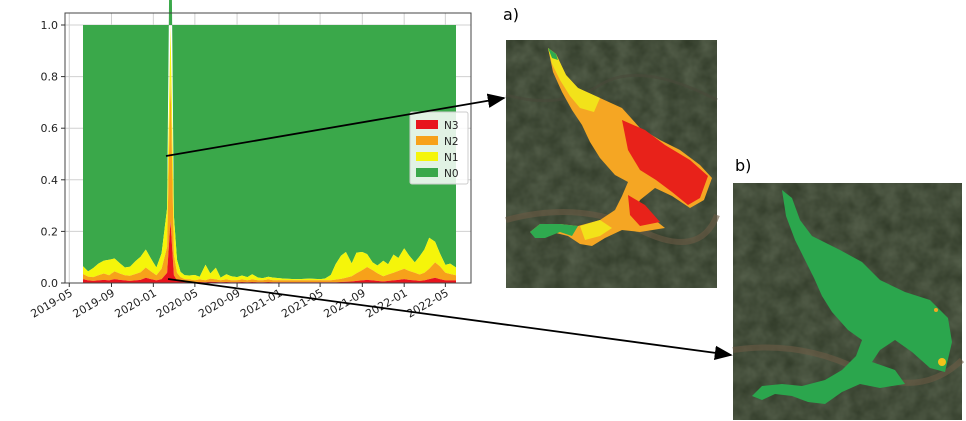 This screenshot has height=421, width=966. What do you see at coordinates (386, 303) in the screenshot?
I see `x-tick-label: 2022-01` at bounding box center [386, 303].